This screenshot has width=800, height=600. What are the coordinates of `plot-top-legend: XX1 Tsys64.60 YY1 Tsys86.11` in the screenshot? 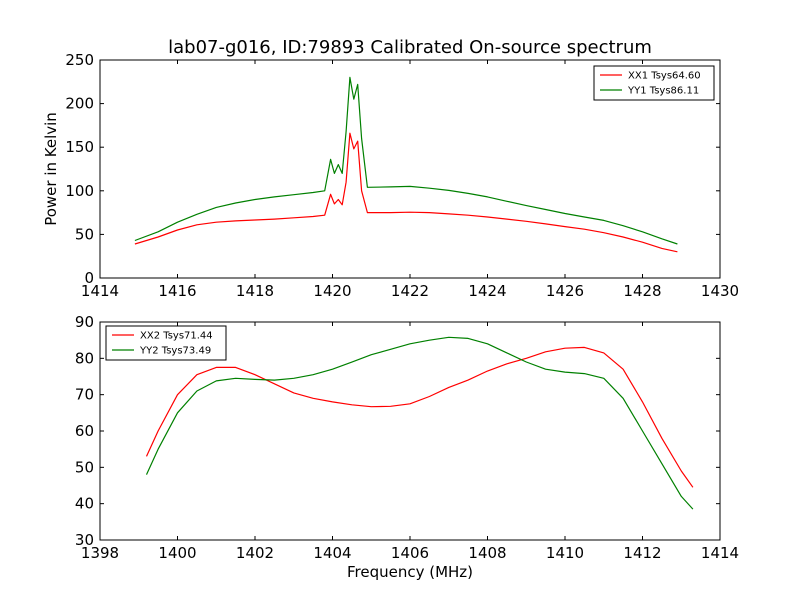 It's located at (654, 83).